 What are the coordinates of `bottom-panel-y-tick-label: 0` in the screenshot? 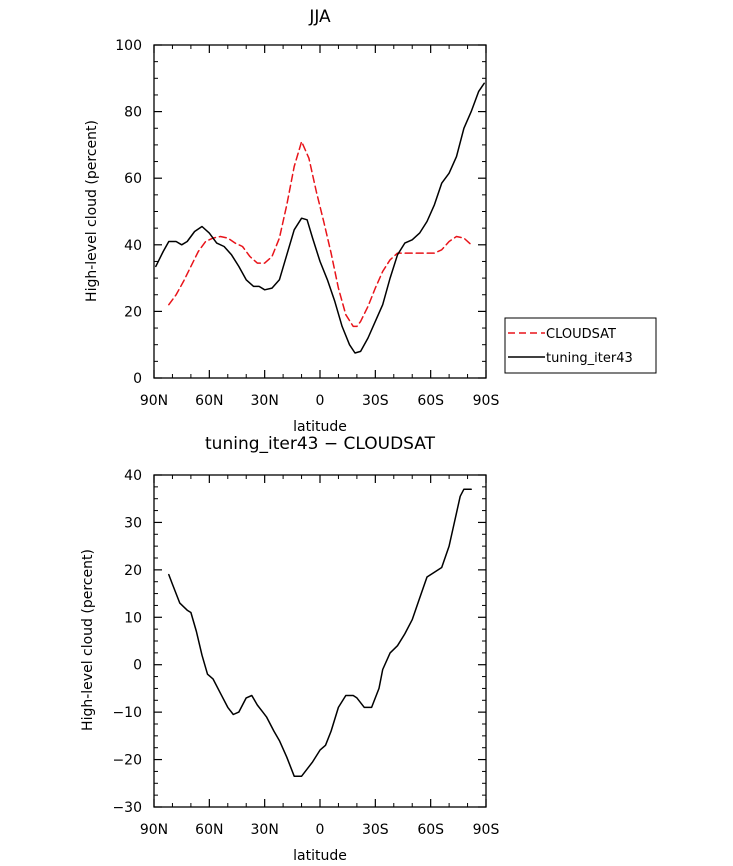 It's located at (137, 666).